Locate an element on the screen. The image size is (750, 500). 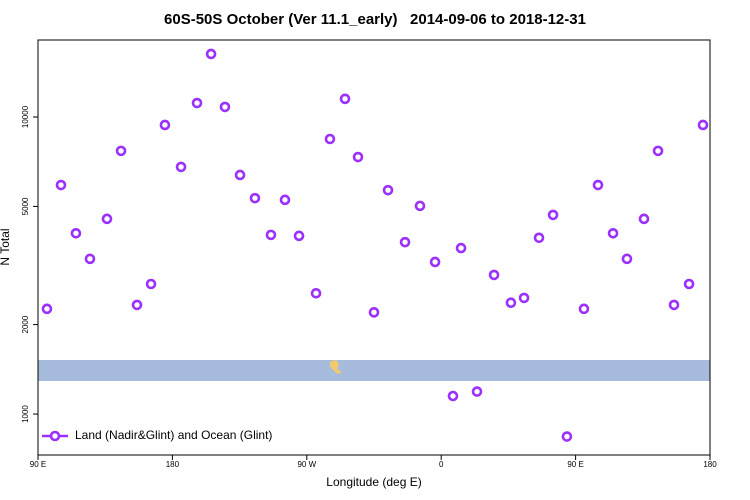
y-tick-label: 2000 is located at coordinates (25, 324).